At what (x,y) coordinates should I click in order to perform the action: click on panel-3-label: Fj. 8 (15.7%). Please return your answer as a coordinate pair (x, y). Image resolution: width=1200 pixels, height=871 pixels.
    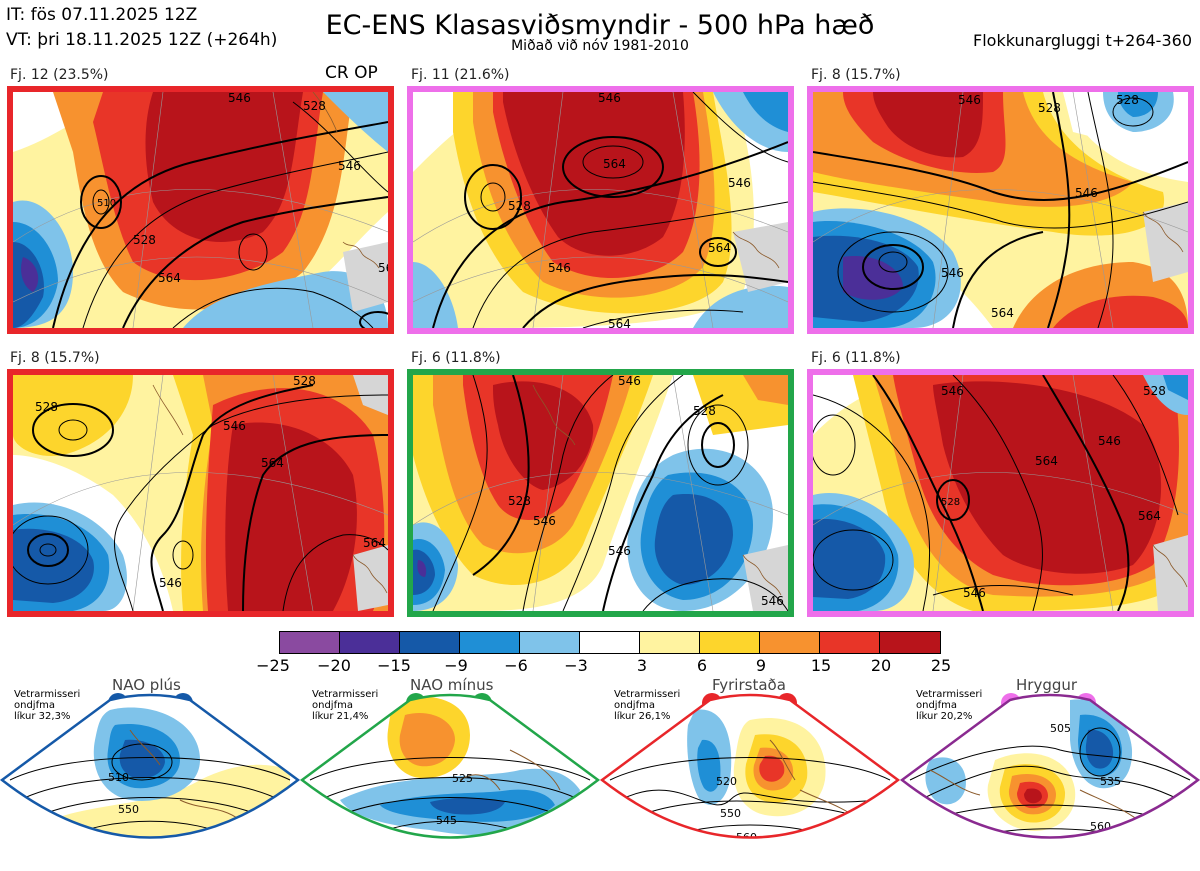
    Looking at the image, I should click on (856, 75).